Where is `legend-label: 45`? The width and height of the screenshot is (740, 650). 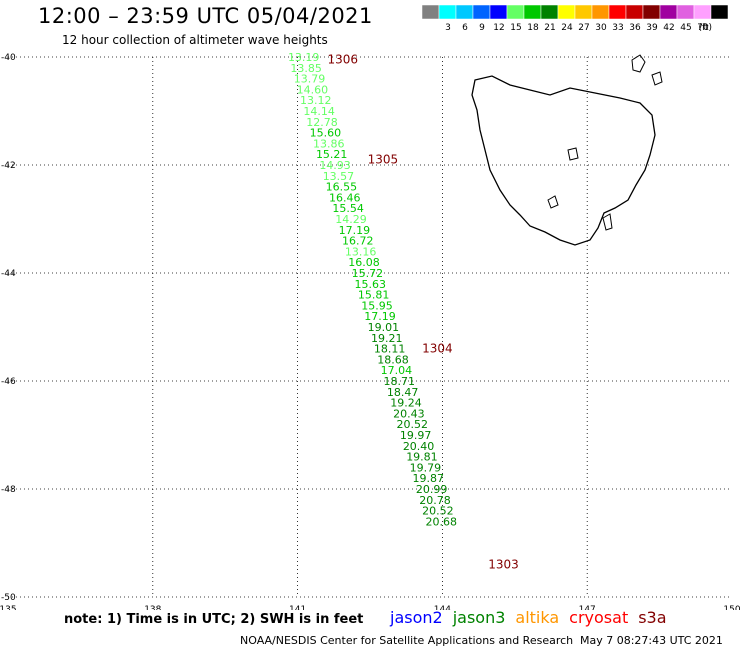
legend-label: 45 is located at coordinates (685, 28).